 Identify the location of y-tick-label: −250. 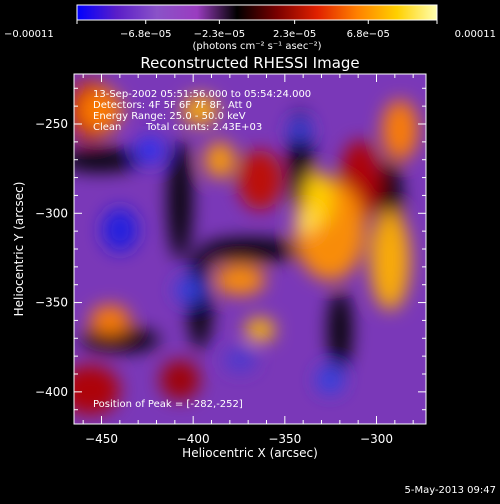
(51, 124).